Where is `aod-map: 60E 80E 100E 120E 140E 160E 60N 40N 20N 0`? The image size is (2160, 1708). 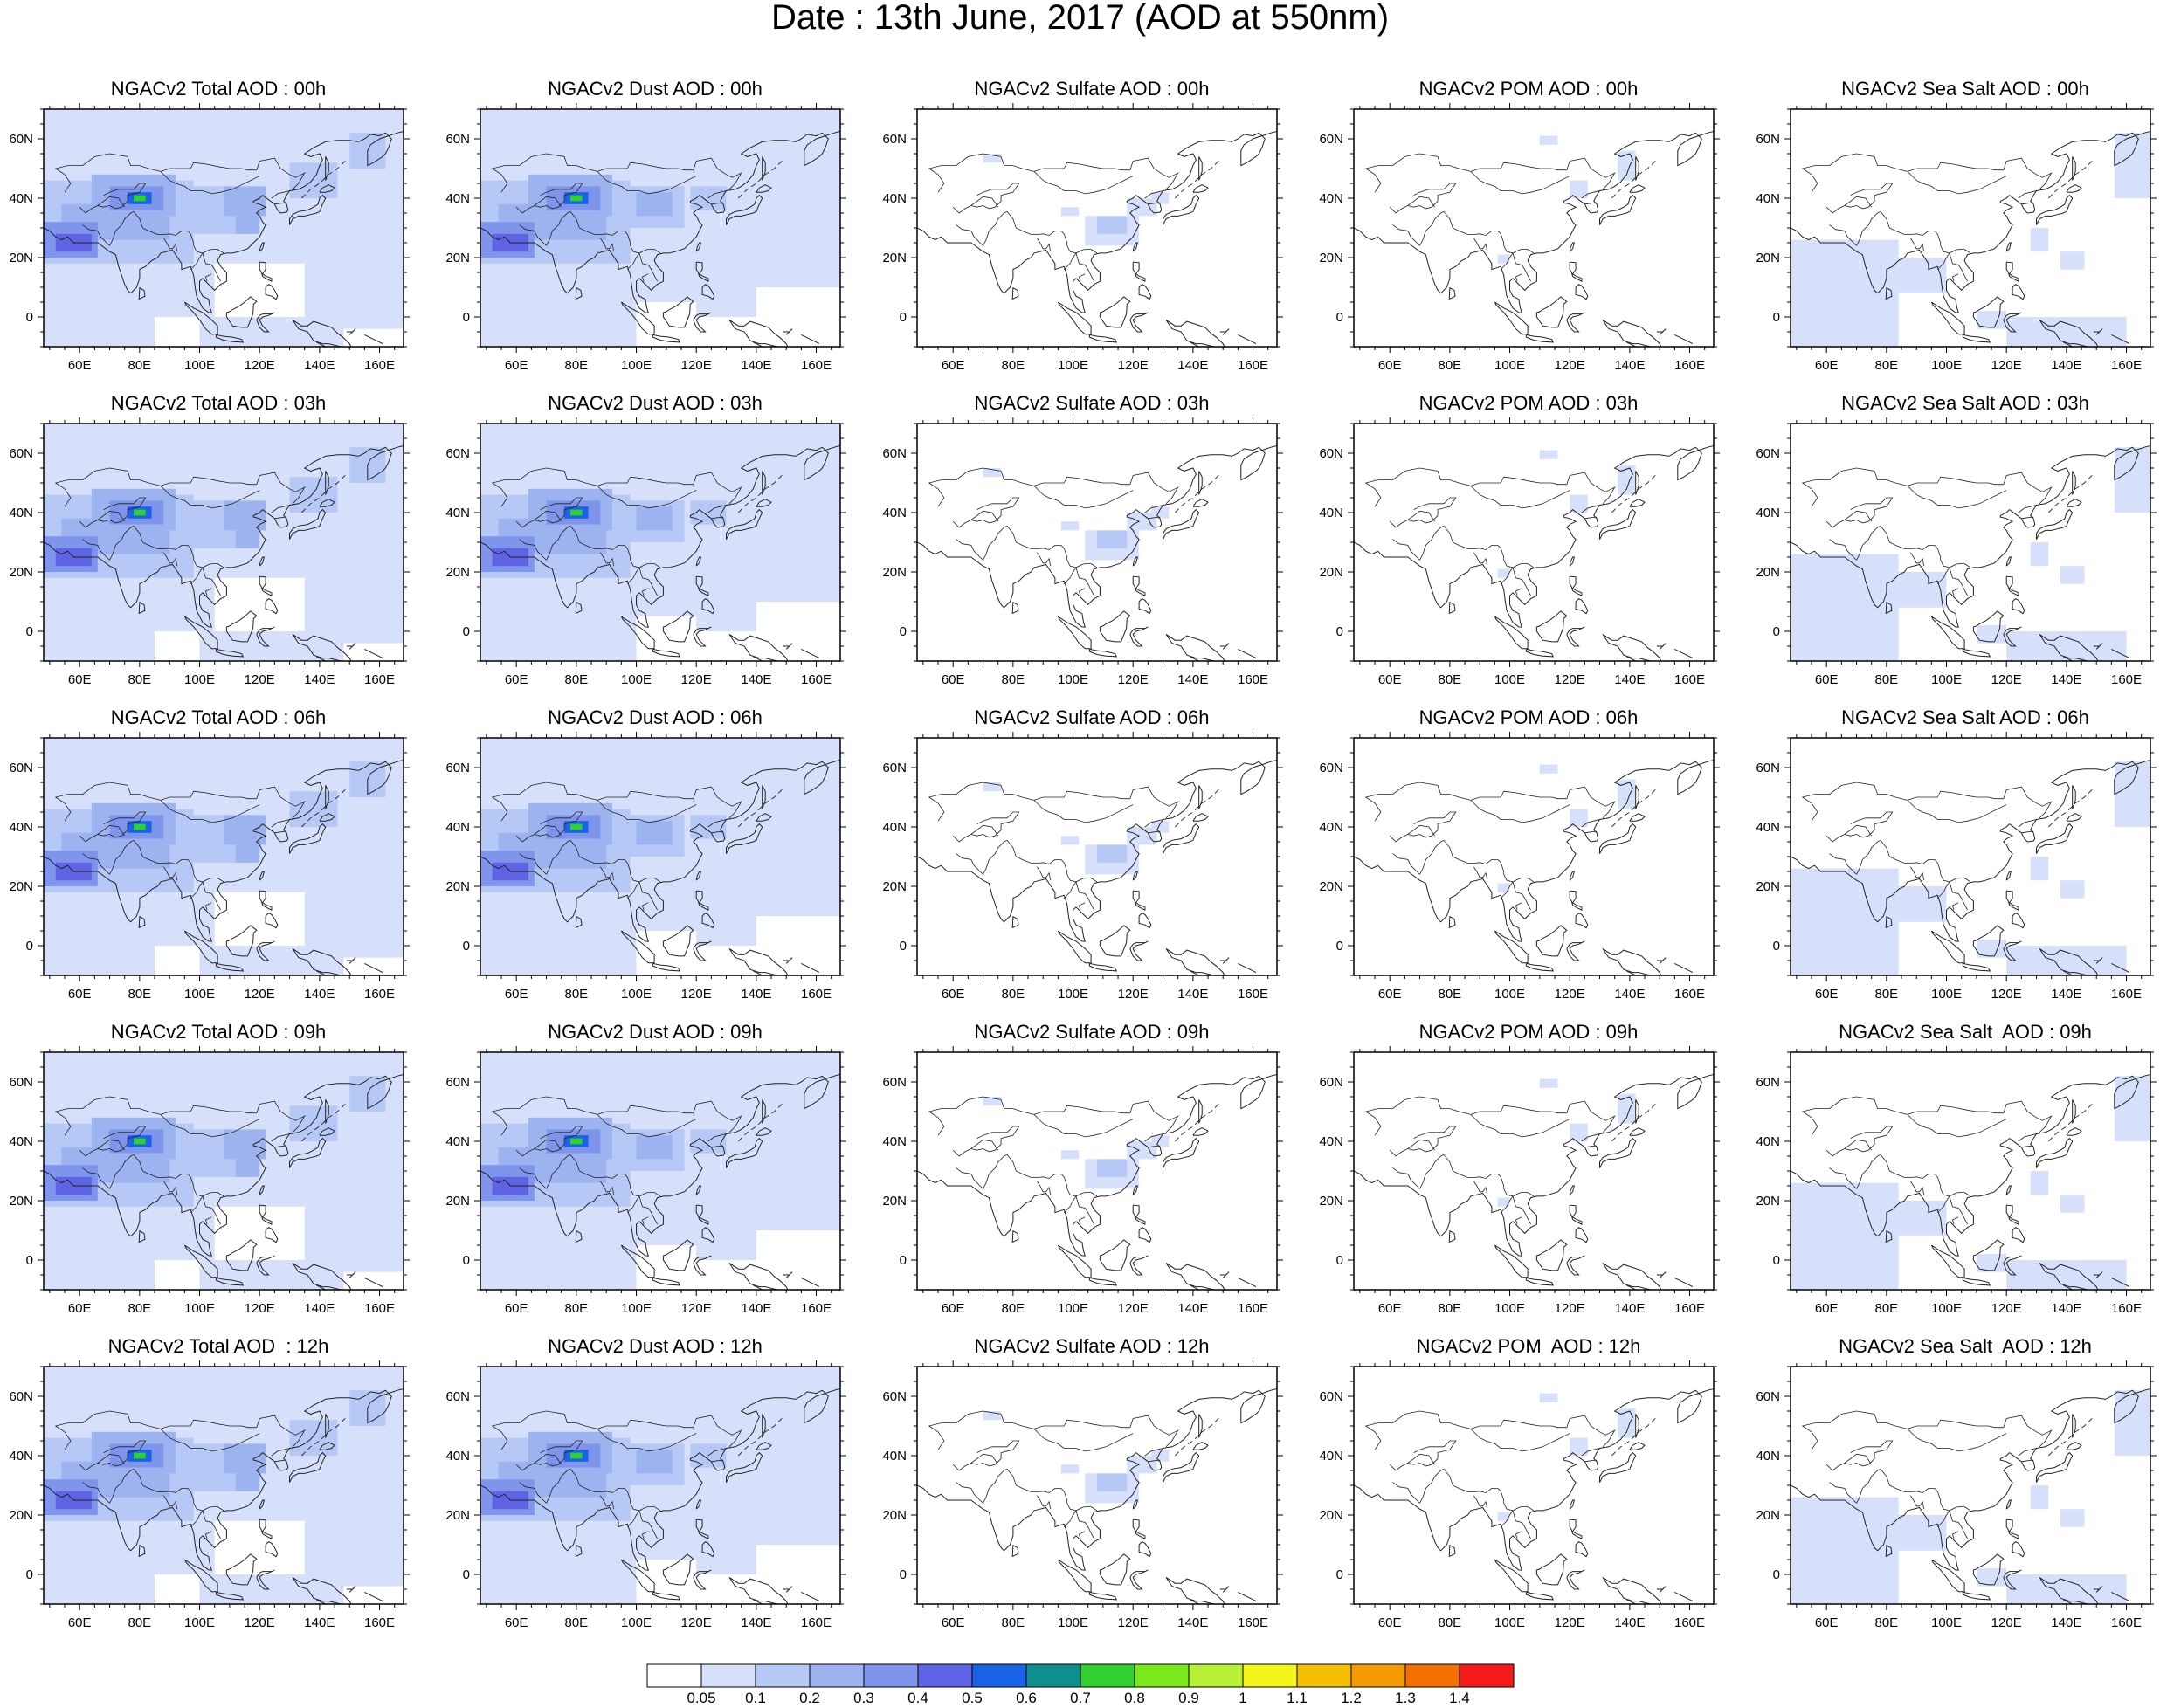
aod-map: 60E 80E 100E 120E 140E 160E 60N 40N 20N 0 is located at coordinates (645, 552).